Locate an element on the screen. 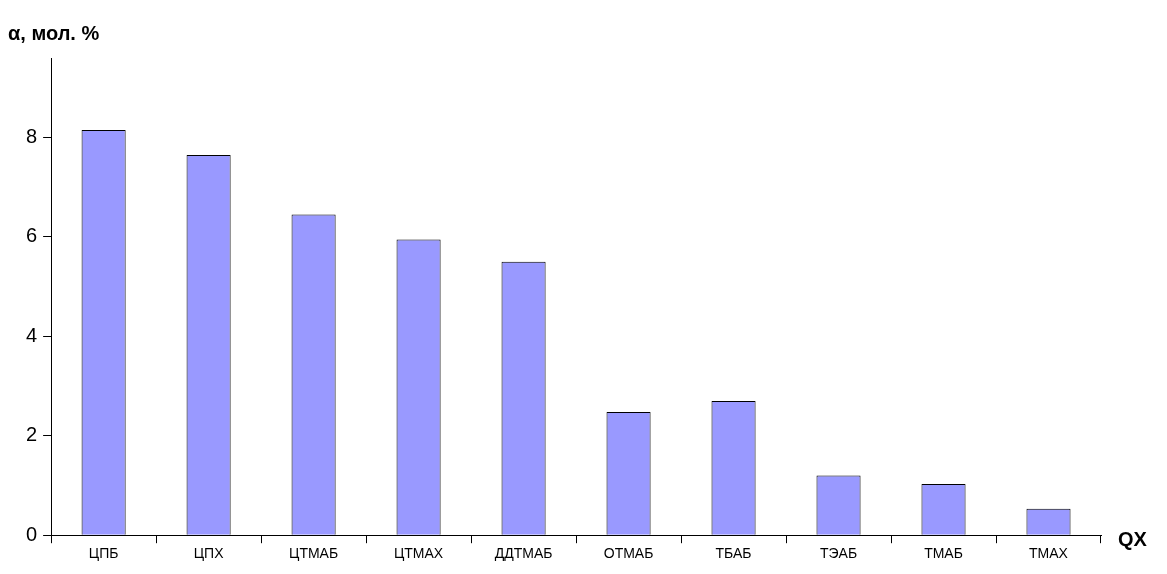 The image size is (1167, 574). x-tick-label: ЦПХ is located at coordinates (209, 553).